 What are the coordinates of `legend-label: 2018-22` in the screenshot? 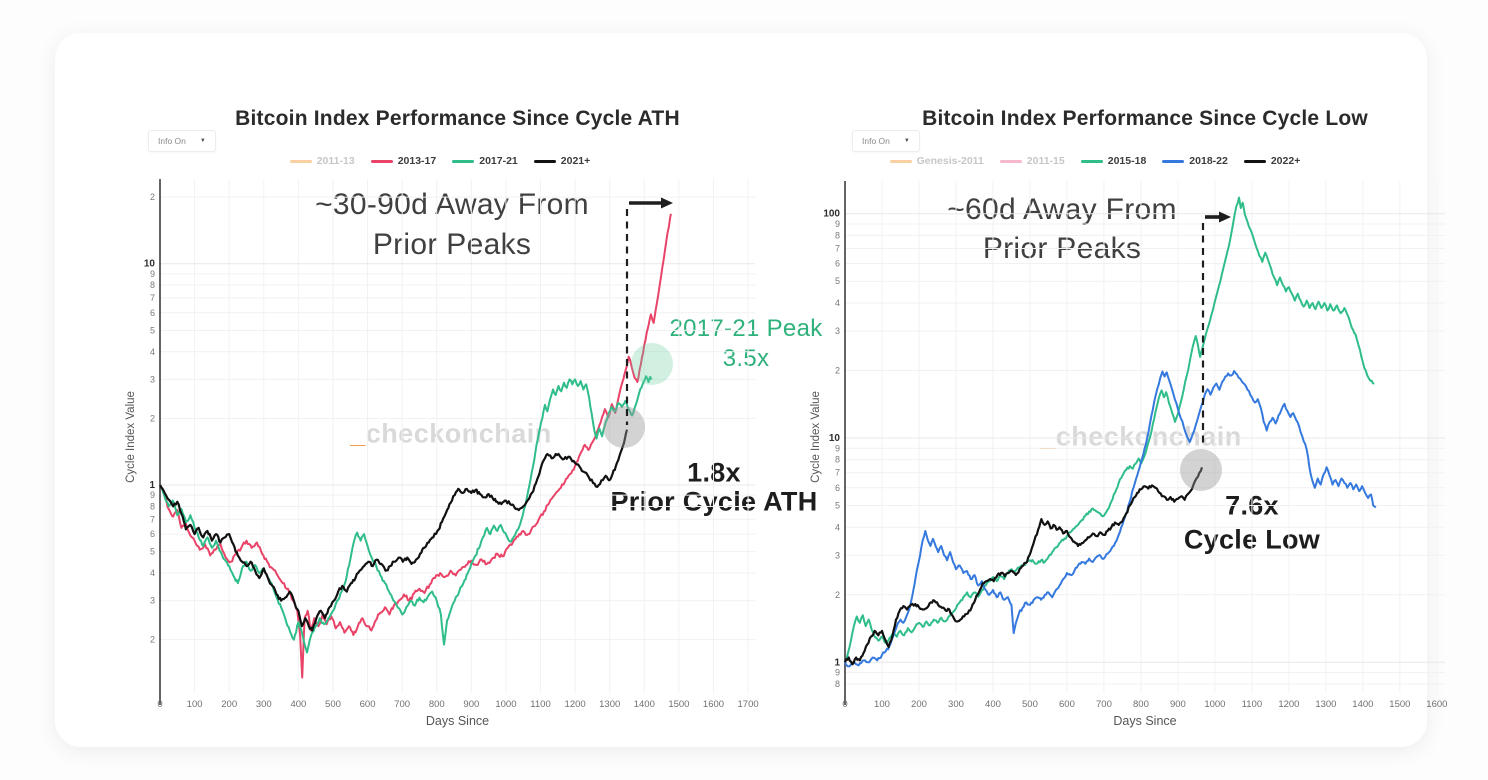 It's located at (1208, 161).